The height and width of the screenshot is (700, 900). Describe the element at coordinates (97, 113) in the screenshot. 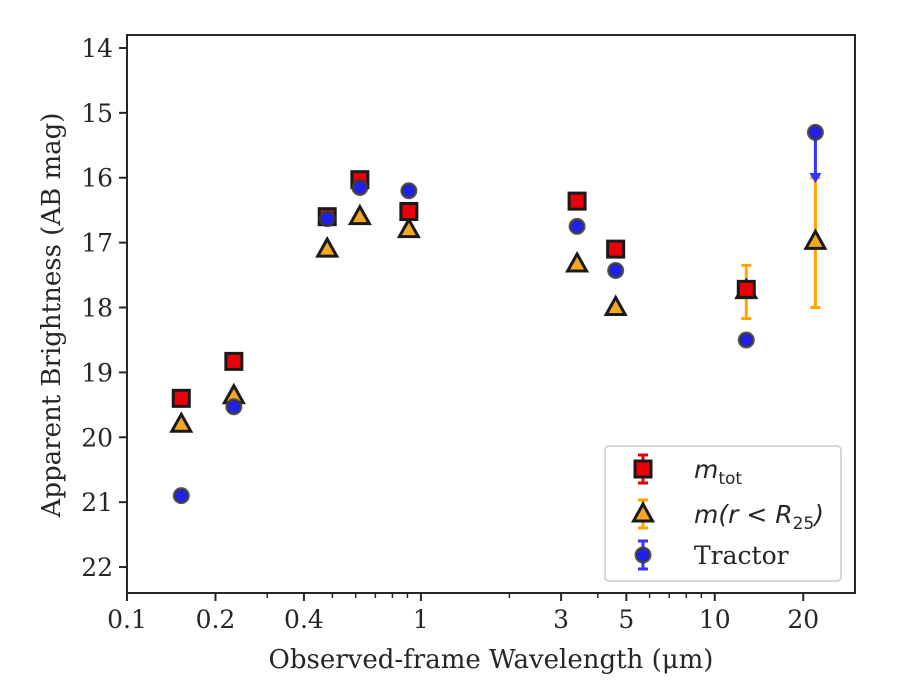

I see `y-tick-label: 15` at that location.